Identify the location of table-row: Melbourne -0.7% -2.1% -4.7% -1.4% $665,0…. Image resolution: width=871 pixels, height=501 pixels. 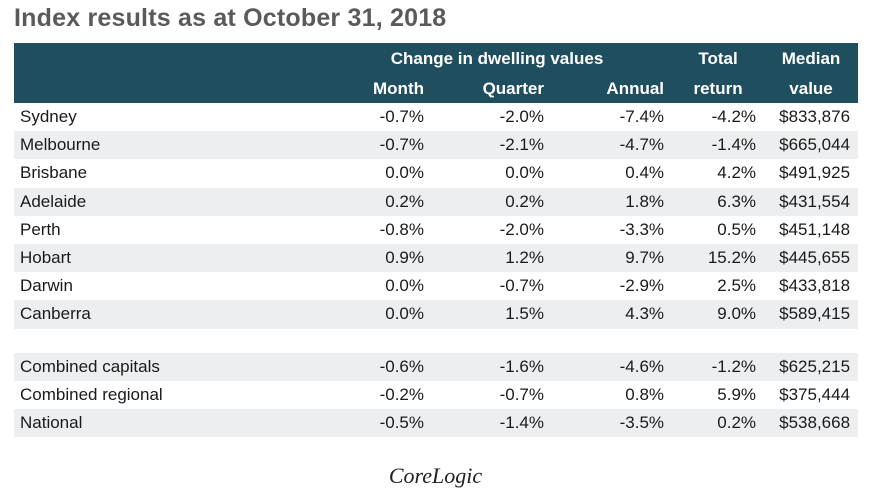
(436, 145).